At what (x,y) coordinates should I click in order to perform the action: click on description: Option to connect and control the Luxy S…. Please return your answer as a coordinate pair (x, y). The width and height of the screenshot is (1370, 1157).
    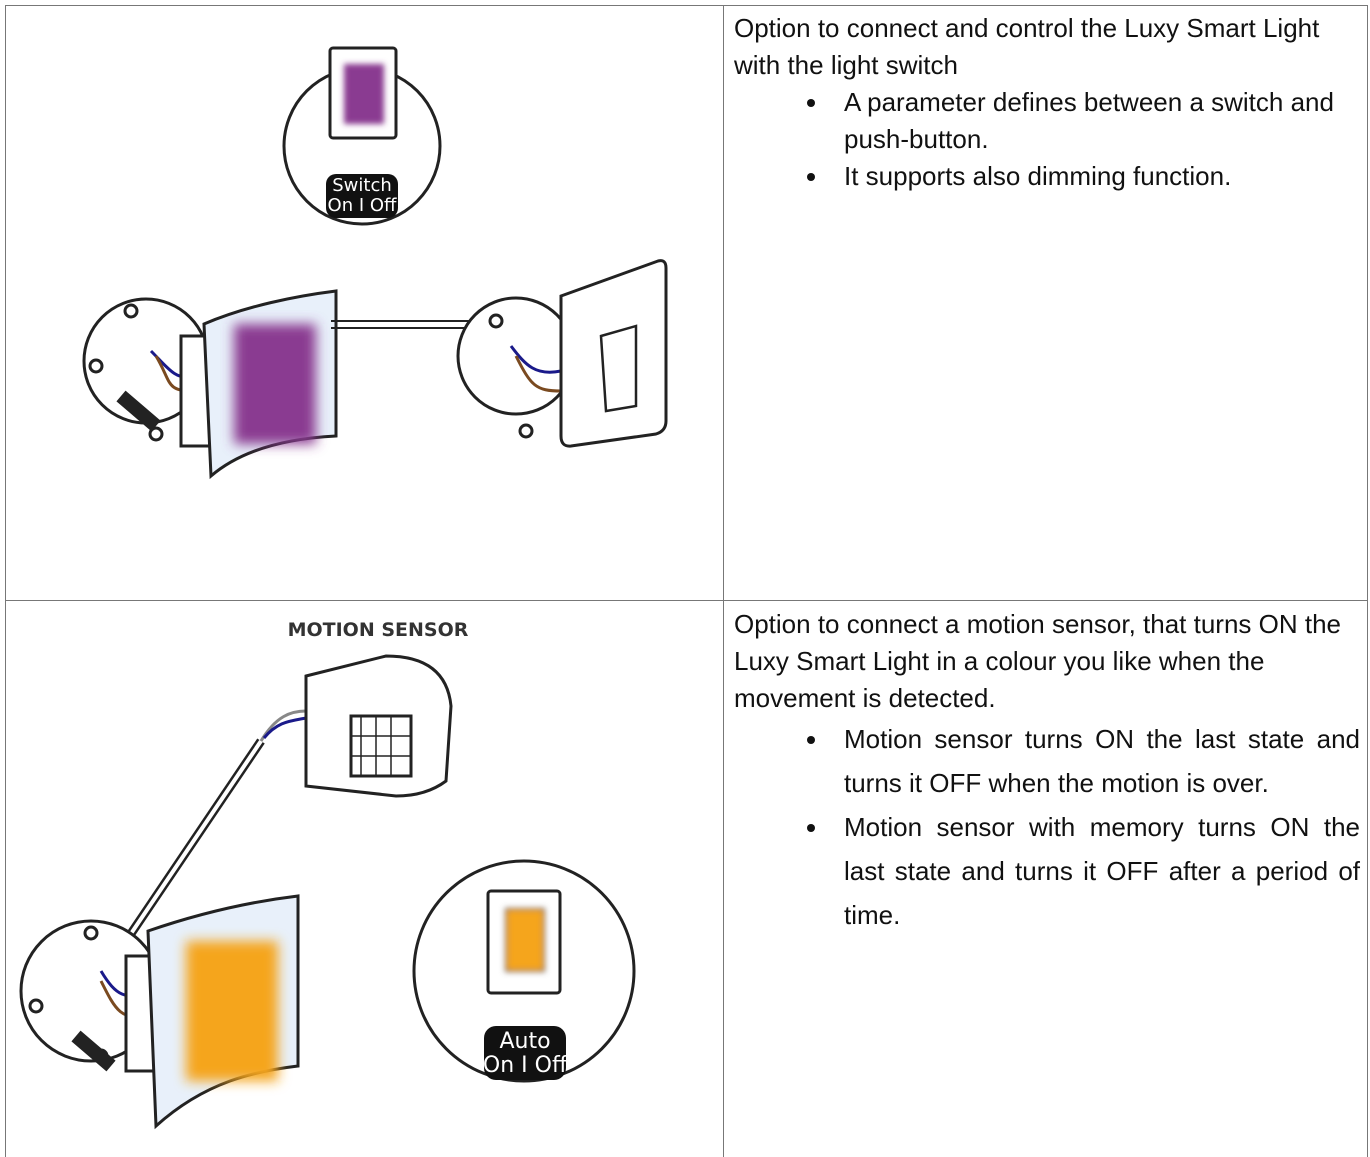
    Looking at the image, I should click on (1047, 102).